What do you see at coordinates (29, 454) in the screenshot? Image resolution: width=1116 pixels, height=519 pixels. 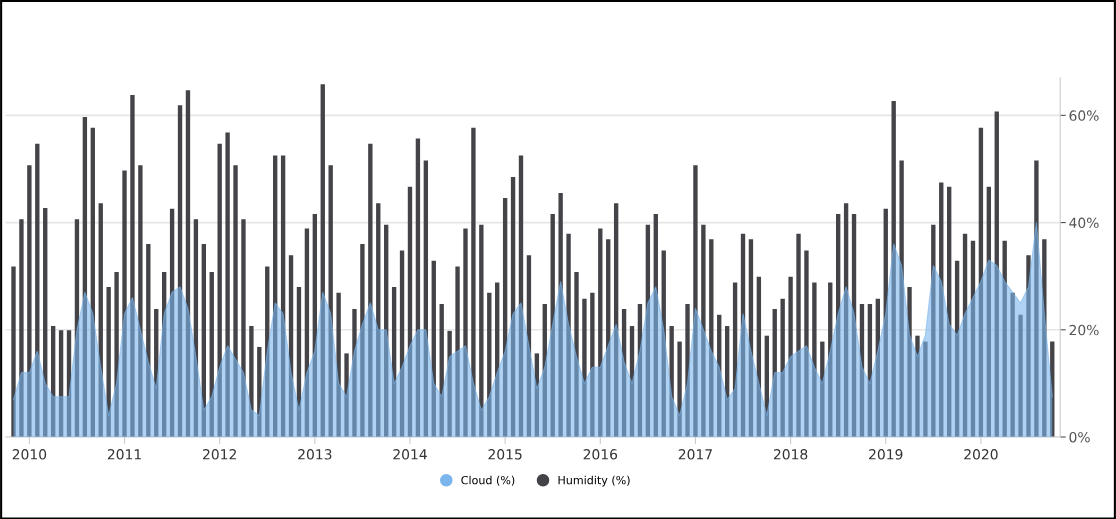 I see `x-tick-label: 2010` at bounding box center [29, 454].